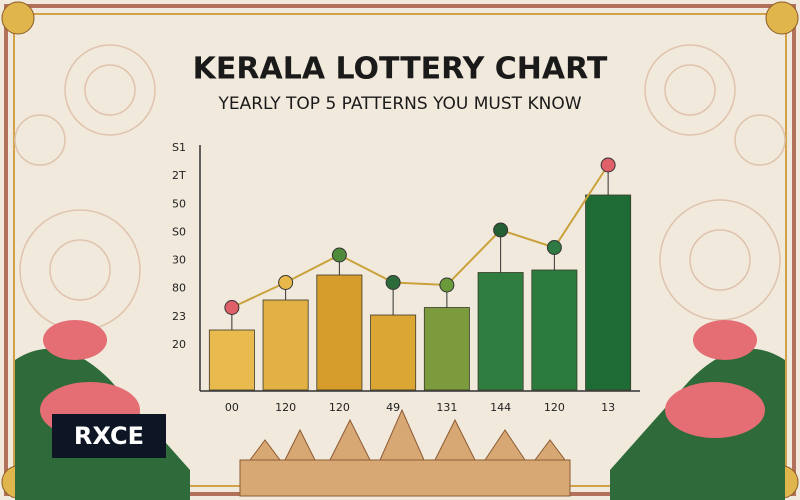 The image size is (800, 500). Describe the element at coordinates (420, 236) in the screenshot. I see `trend-line` at that location.